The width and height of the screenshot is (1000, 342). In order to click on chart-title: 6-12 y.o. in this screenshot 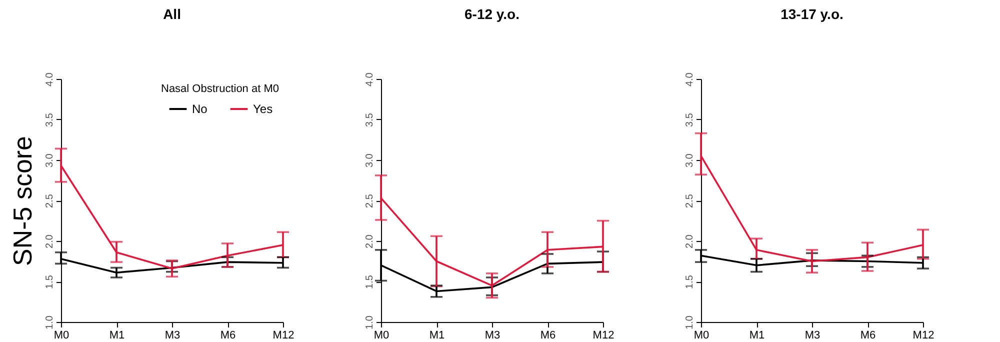, I will do `click(492, 14)`.